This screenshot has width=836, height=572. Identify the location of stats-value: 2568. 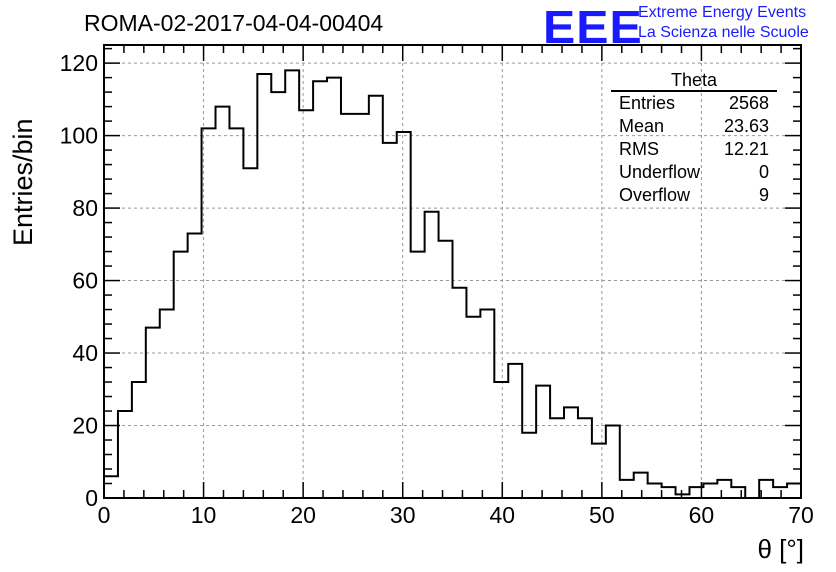
(748, 103).